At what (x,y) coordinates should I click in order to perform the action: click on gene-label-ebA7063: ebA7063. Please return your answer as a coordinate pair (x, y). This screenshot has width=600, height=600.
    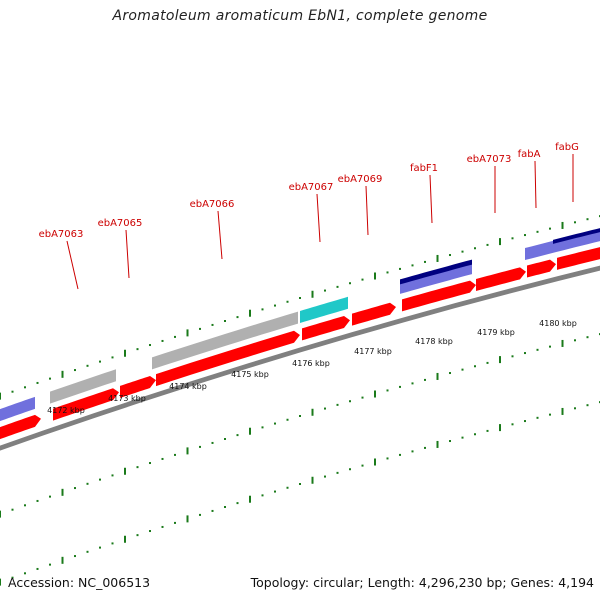
    Looking at the image, I should click on (61, 234).